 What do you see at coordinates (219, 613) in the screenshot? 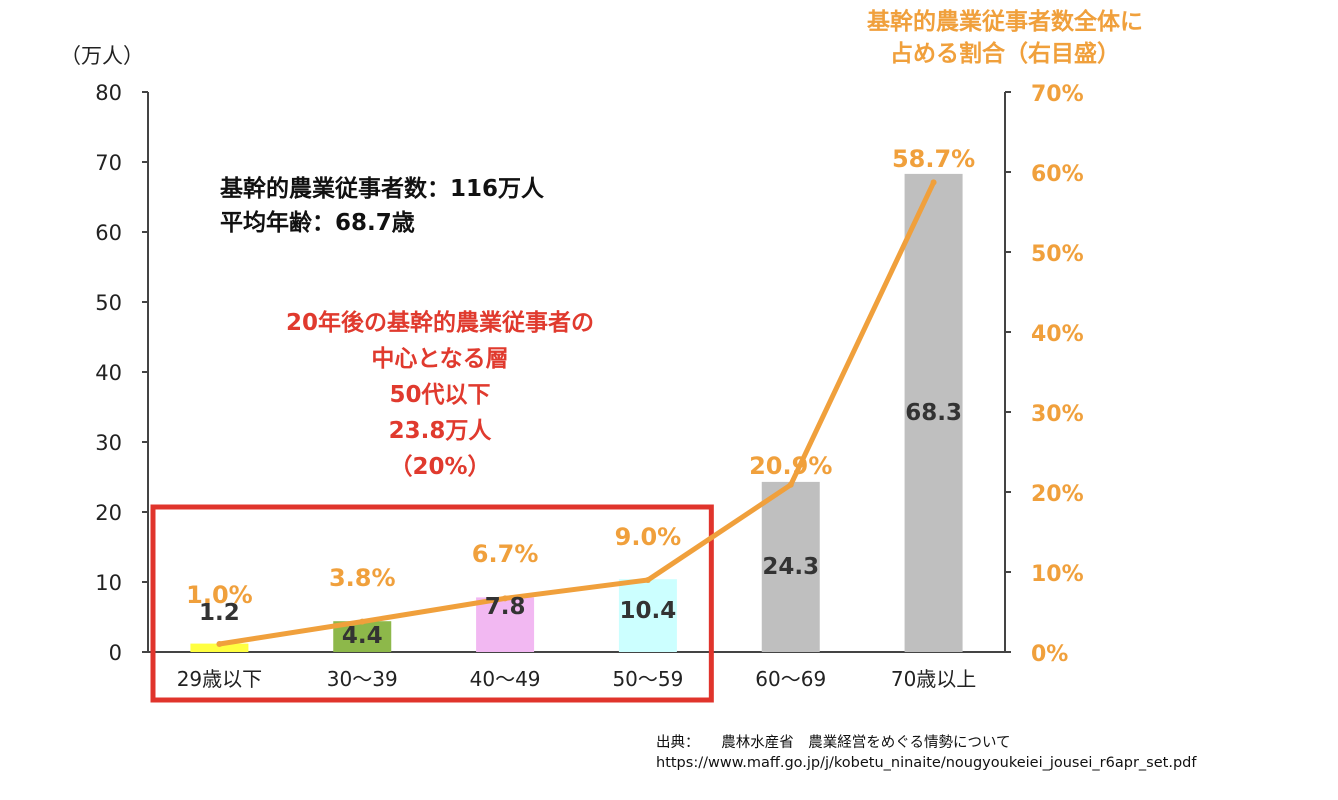
I see `bar-value-label: 1.2` at bounding box center [219, 613].